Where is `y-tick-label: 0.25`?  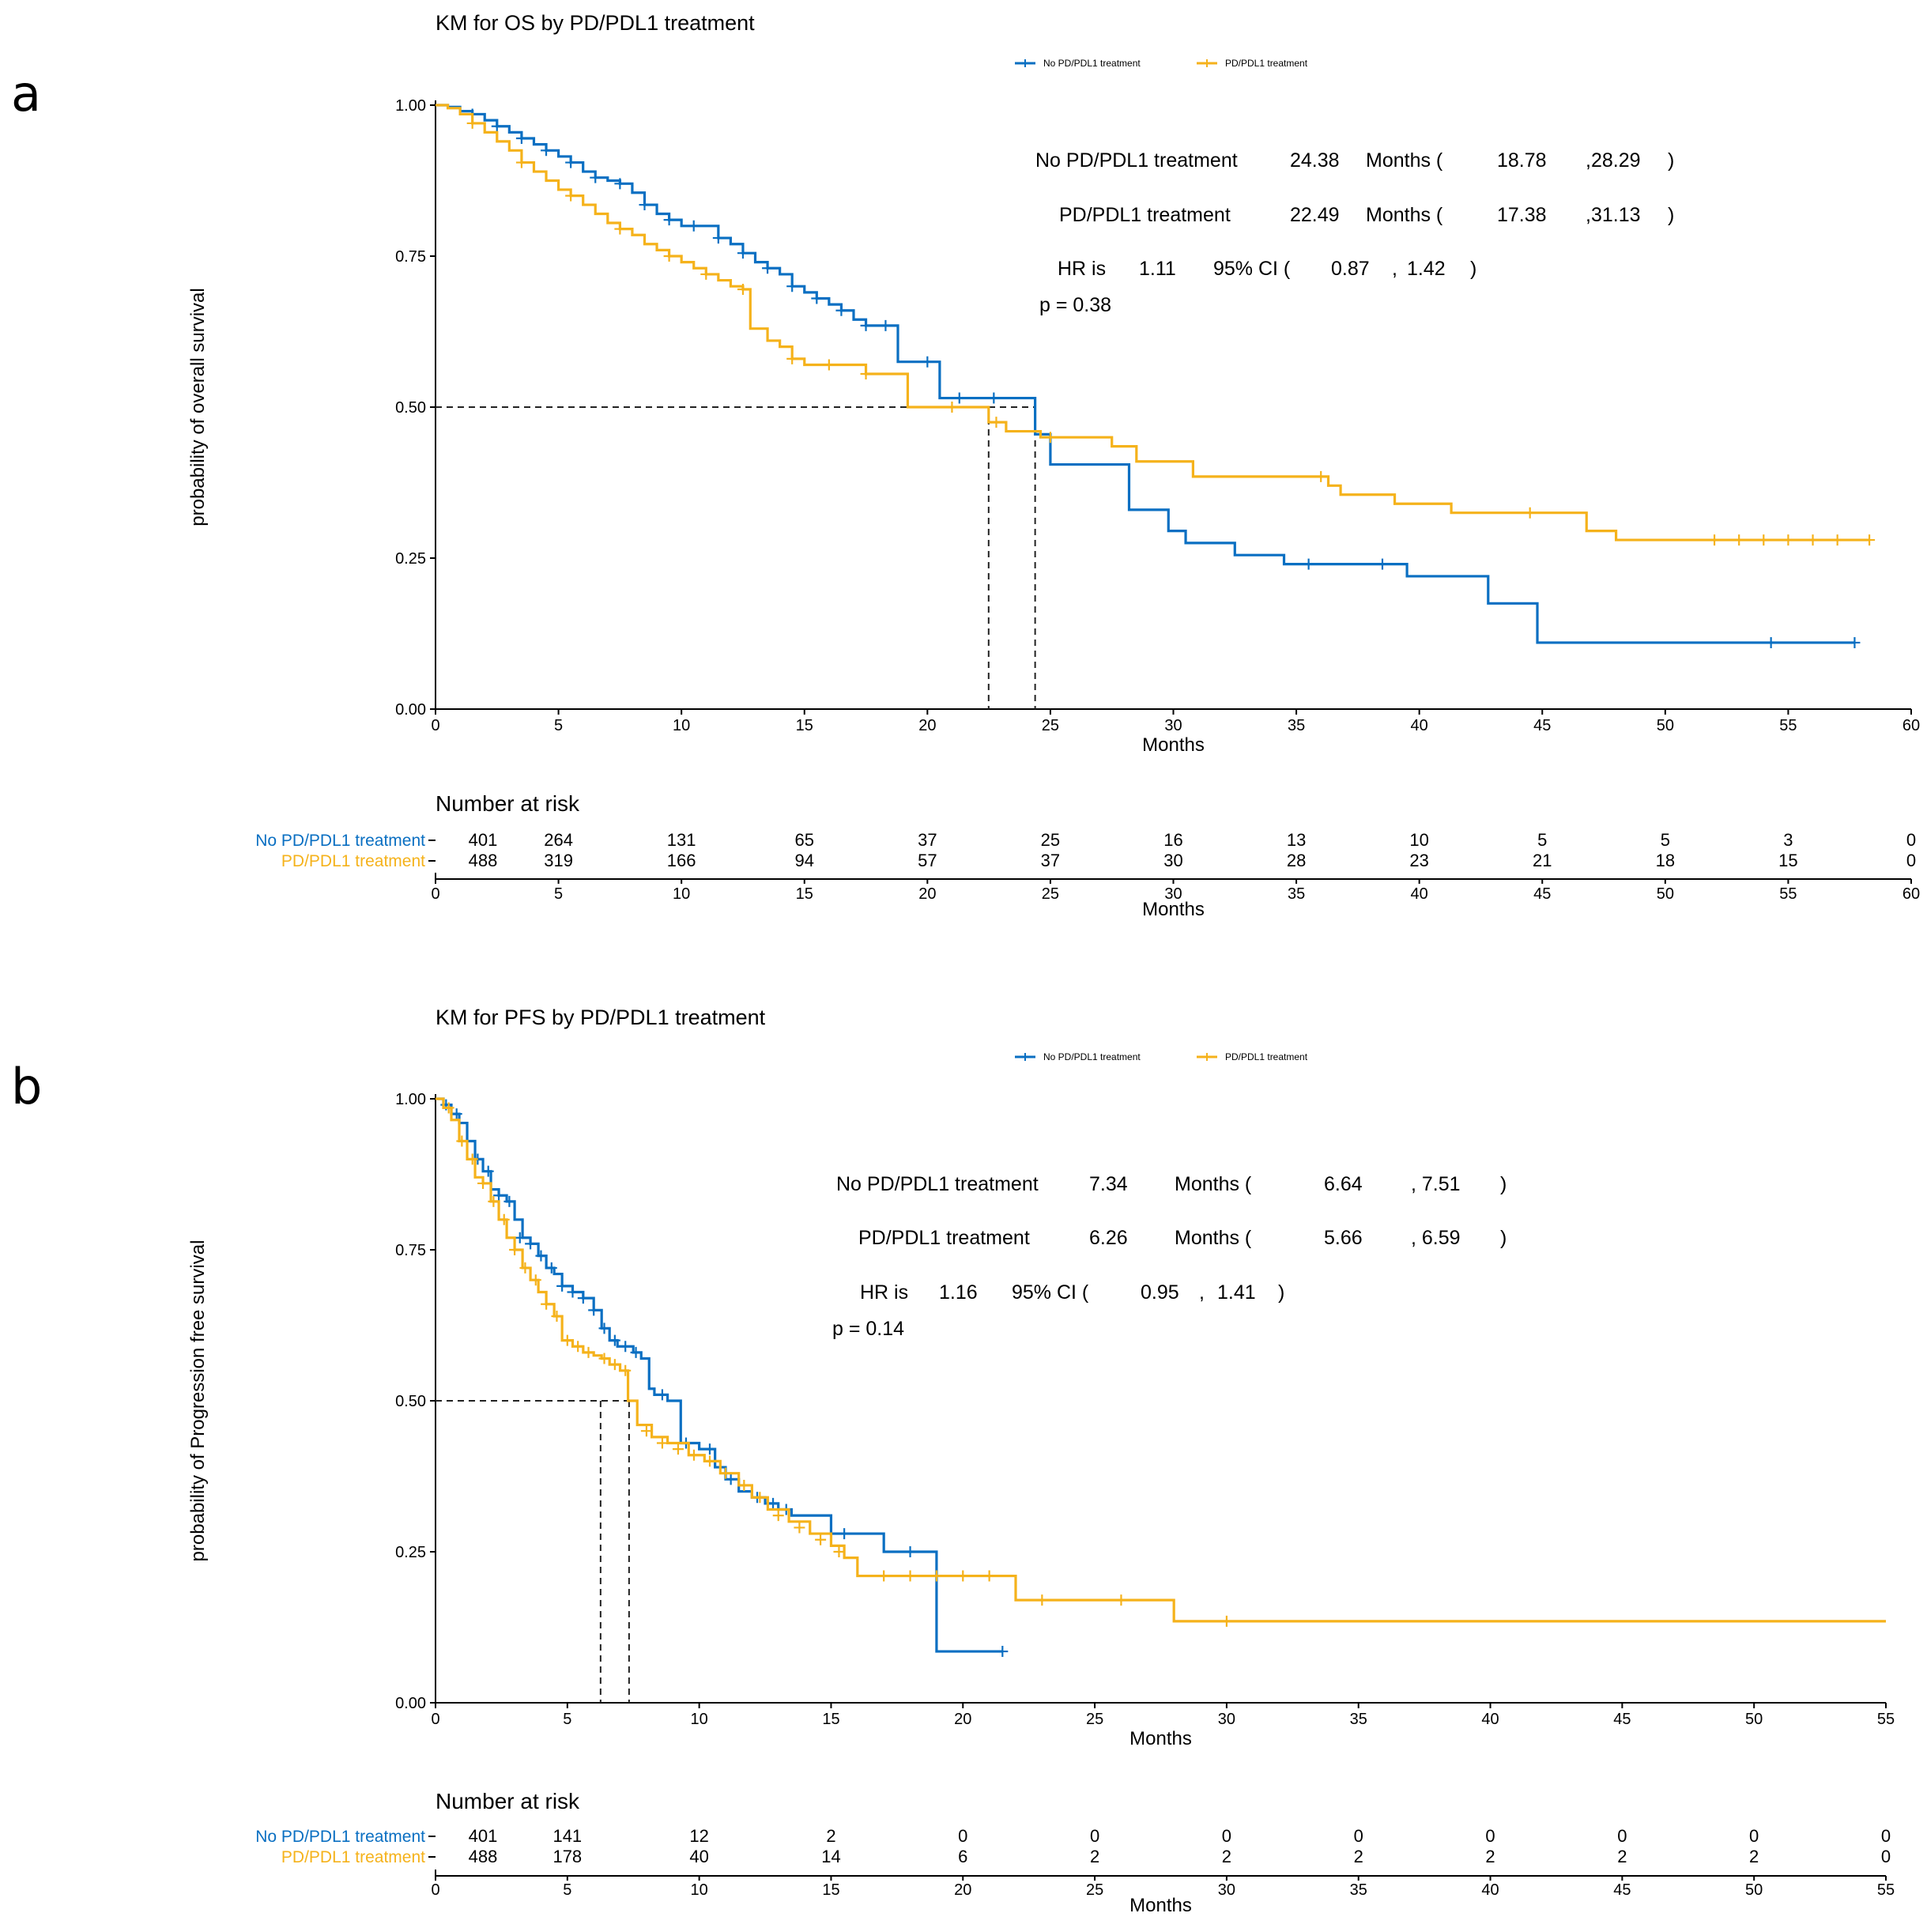
y-tick-label: 0.25 is located at coordinates (410, 559).